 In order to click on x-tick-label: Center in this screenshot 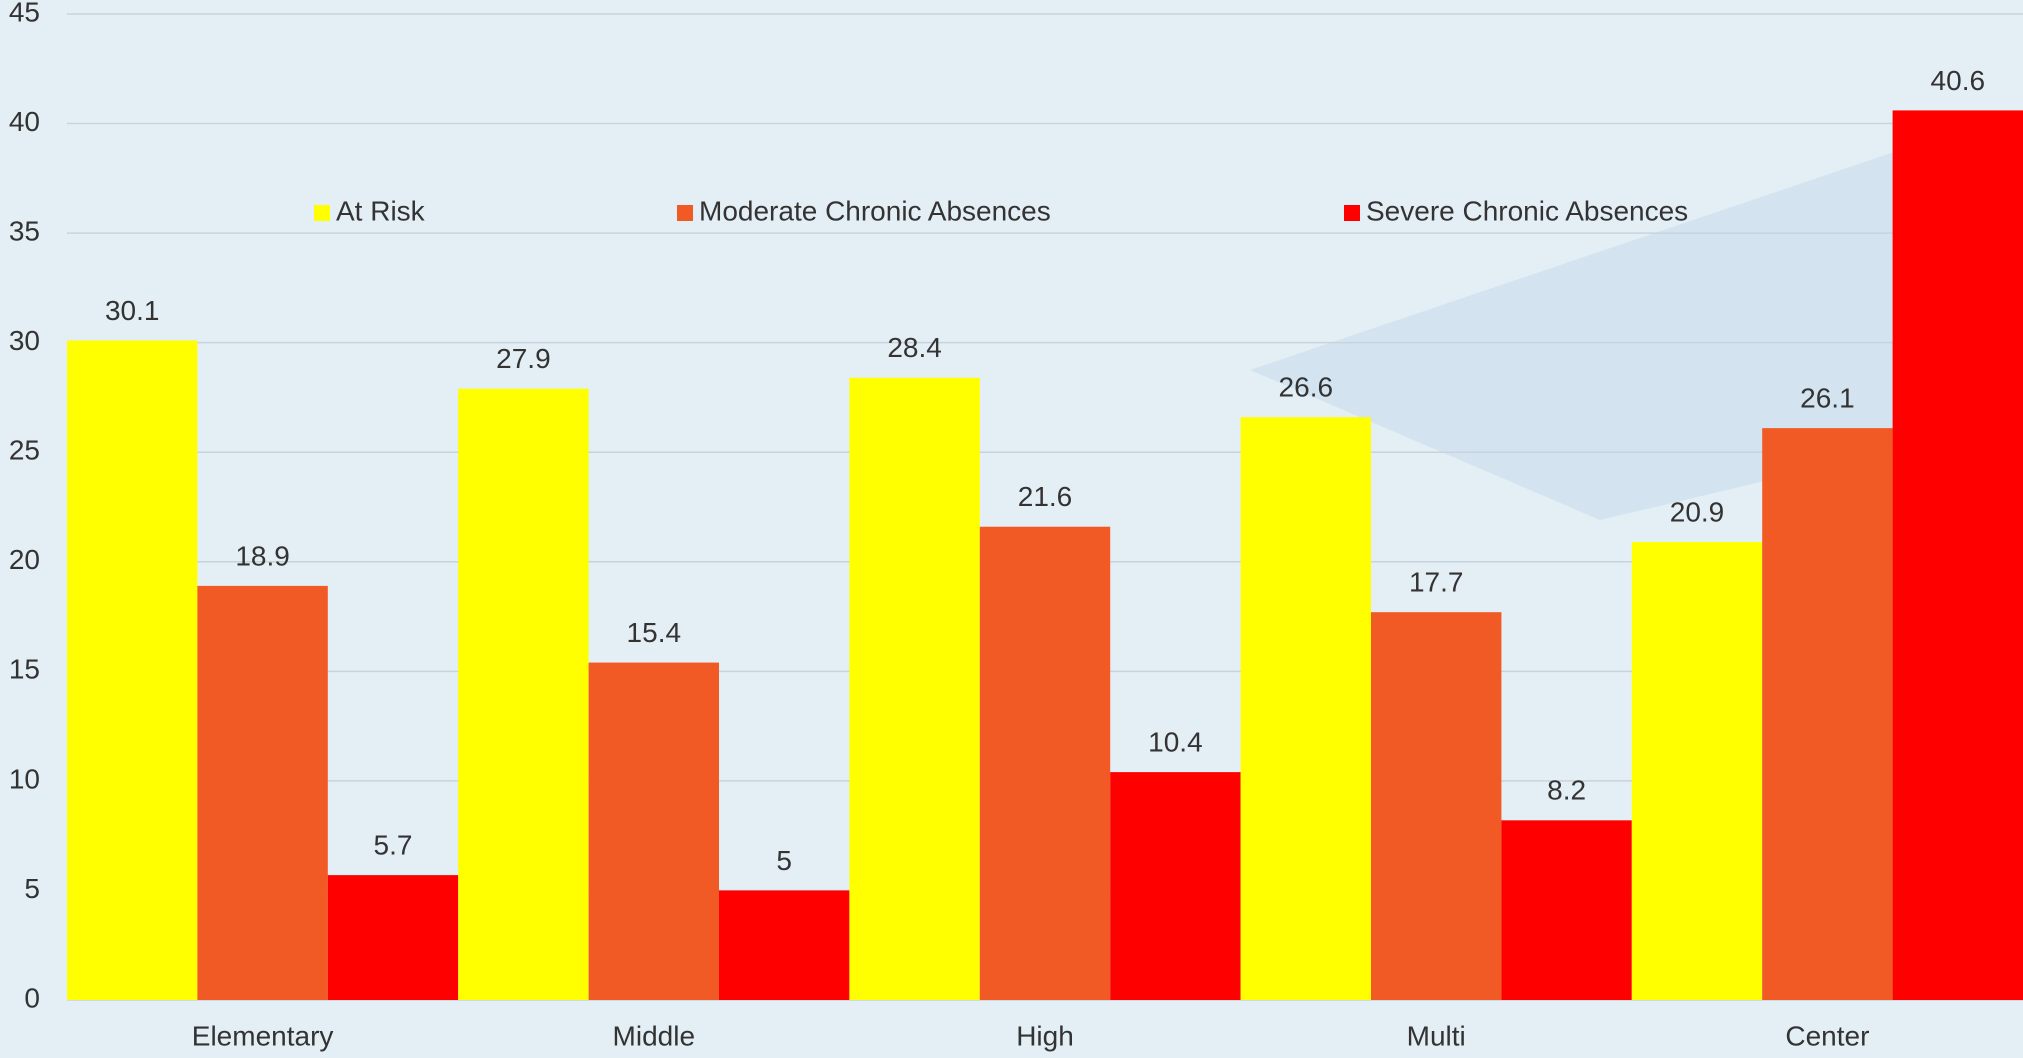, I will do `click(1827, 1035)`.